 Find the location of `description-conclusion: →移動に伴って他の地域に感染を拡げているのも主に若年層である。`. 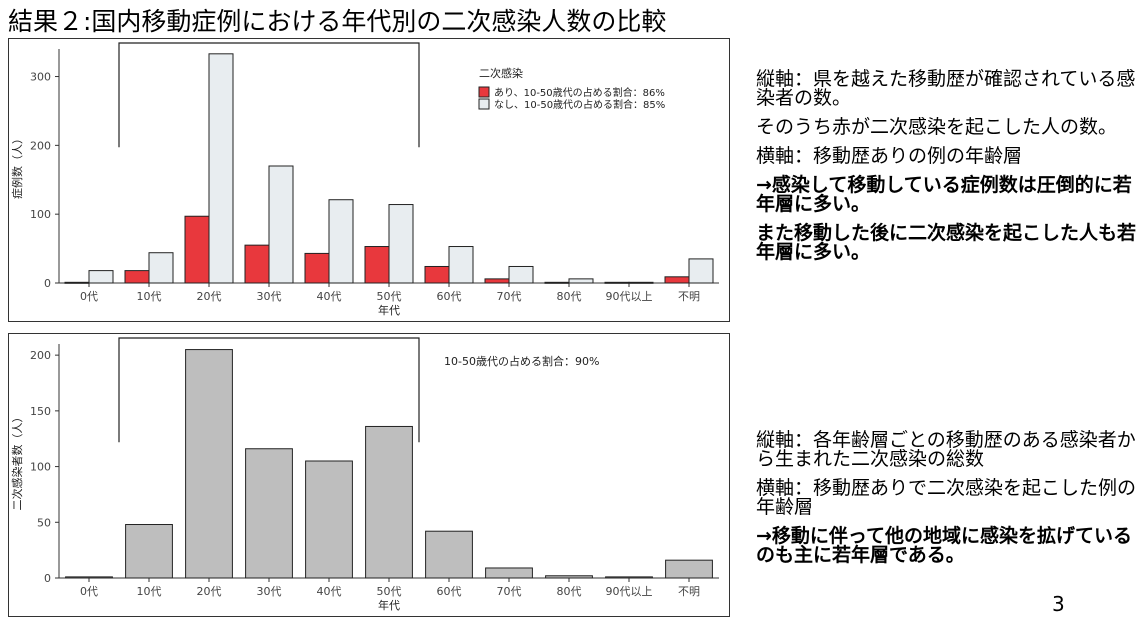

description-conclusion: →移動に伴って他の地域に感染を拡げているのも主に若年層である。 is located at coordinates (944, 545).